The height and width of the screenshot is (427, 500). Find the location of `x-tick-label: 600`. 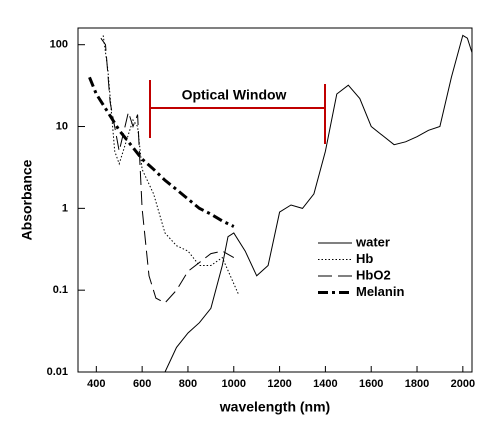

x-tick-label: 600 is located at coordinates (142, 384).